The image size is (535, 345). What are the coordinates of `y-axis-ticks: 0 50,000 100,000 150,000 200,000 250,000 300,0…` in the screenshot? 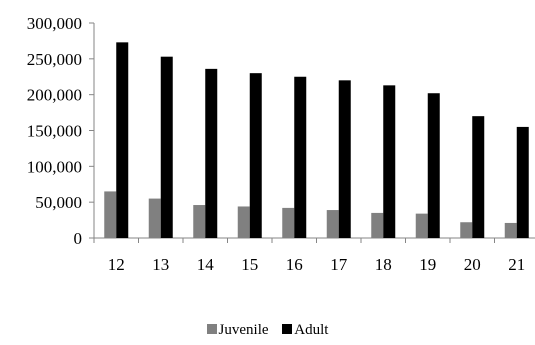 It's located at (60, 131).